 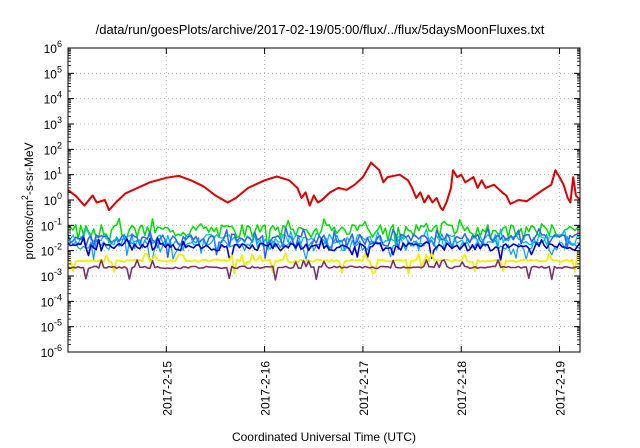 I want to click on y-tick-label: 10⁰, so click(x=53, y=199).